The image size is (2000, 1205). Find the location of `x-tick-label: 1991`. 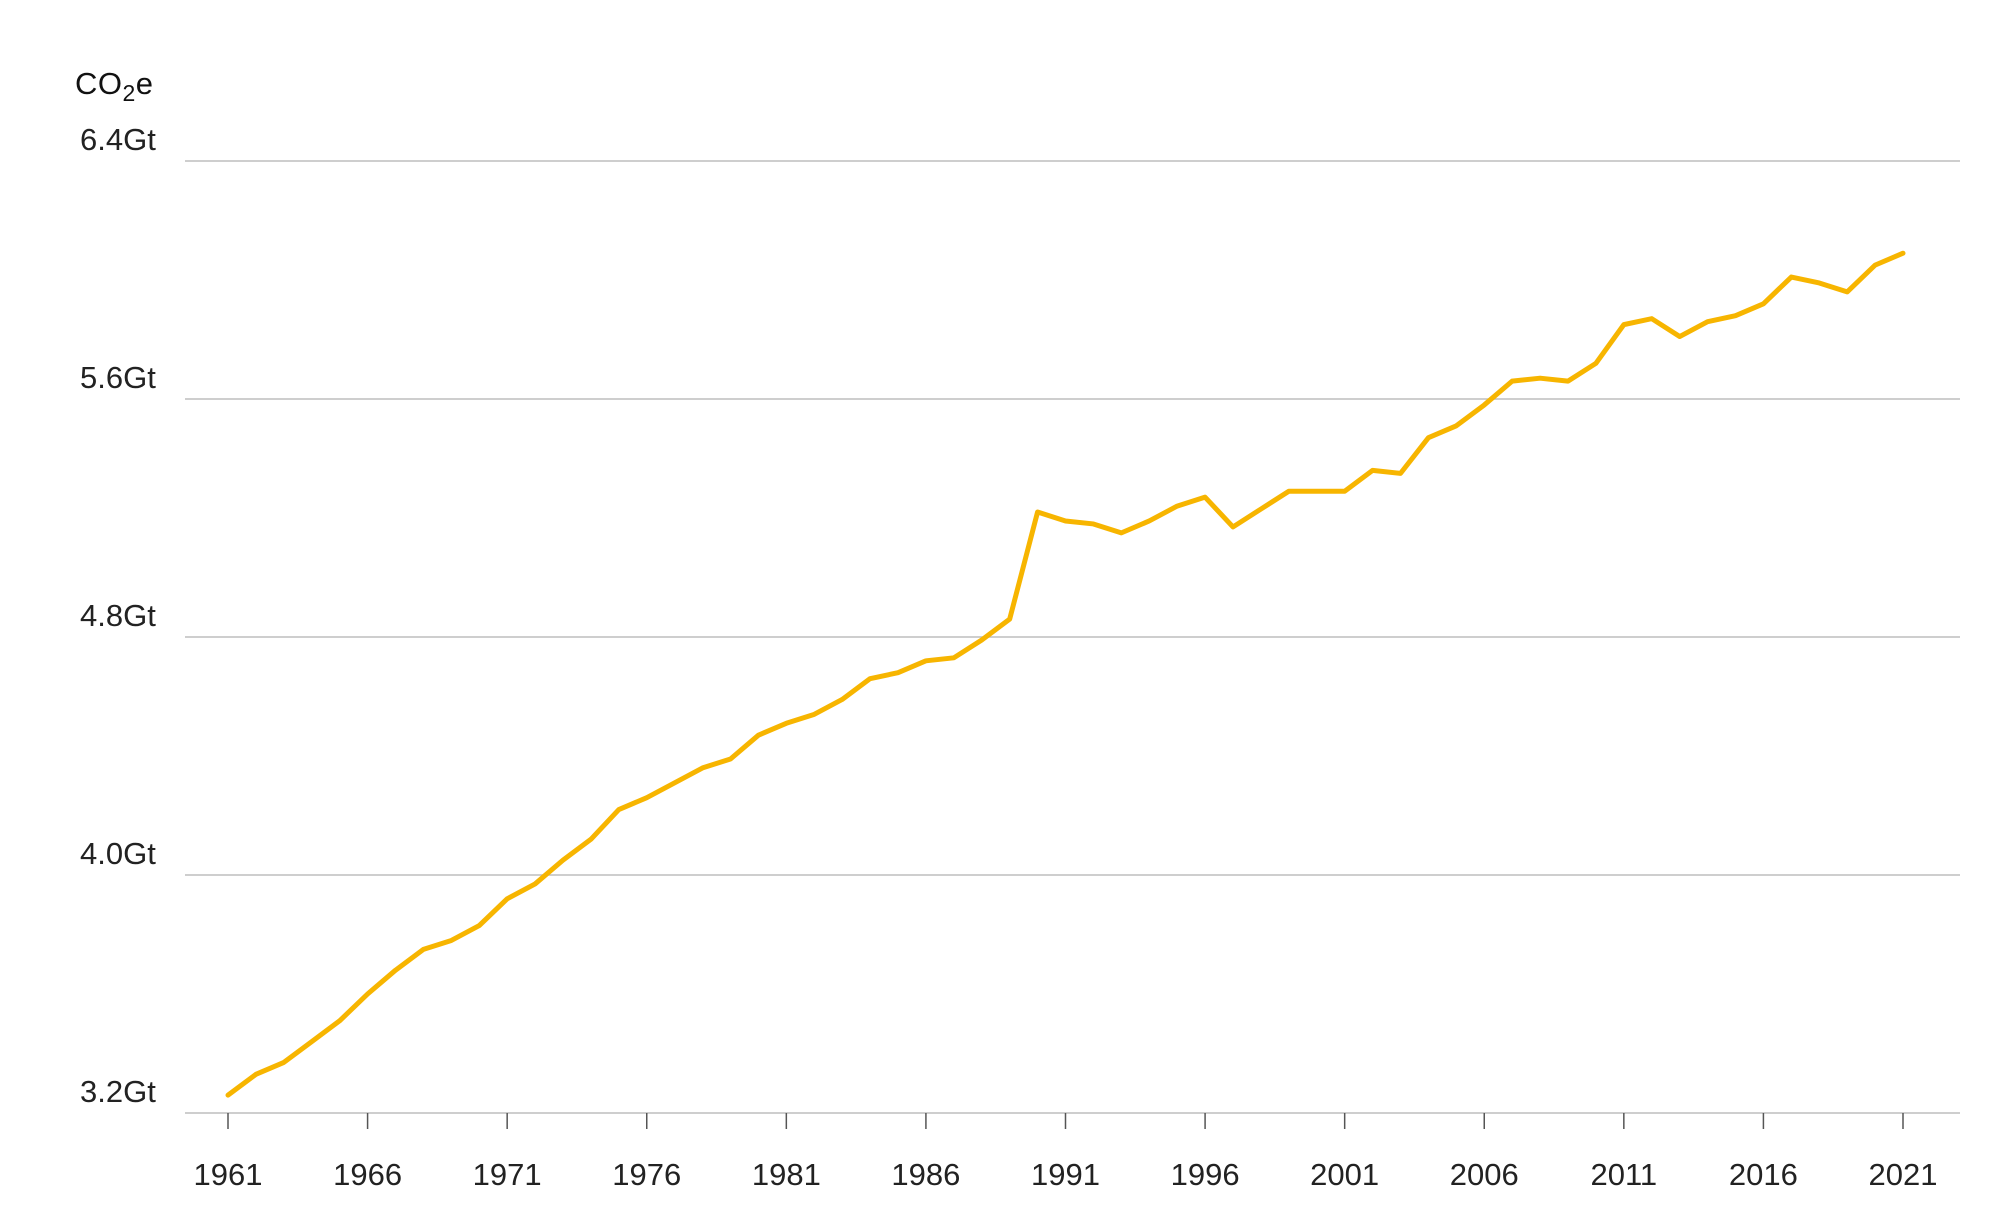

x-tick-label: 1991 is located at coordinates (1065, 1174).